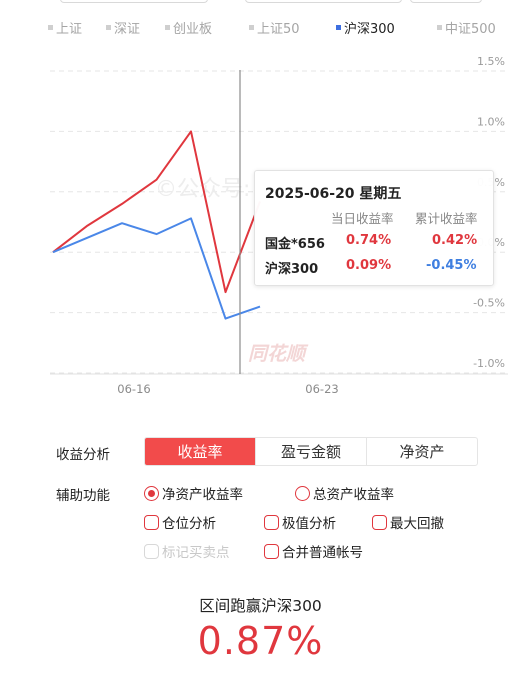 The width and height of the screenshot is (521, 681). What do you see at coordinates (321, 389) in the screenshot?
I see `x-tick-label: 06-23` at bounding box center [321, 389].